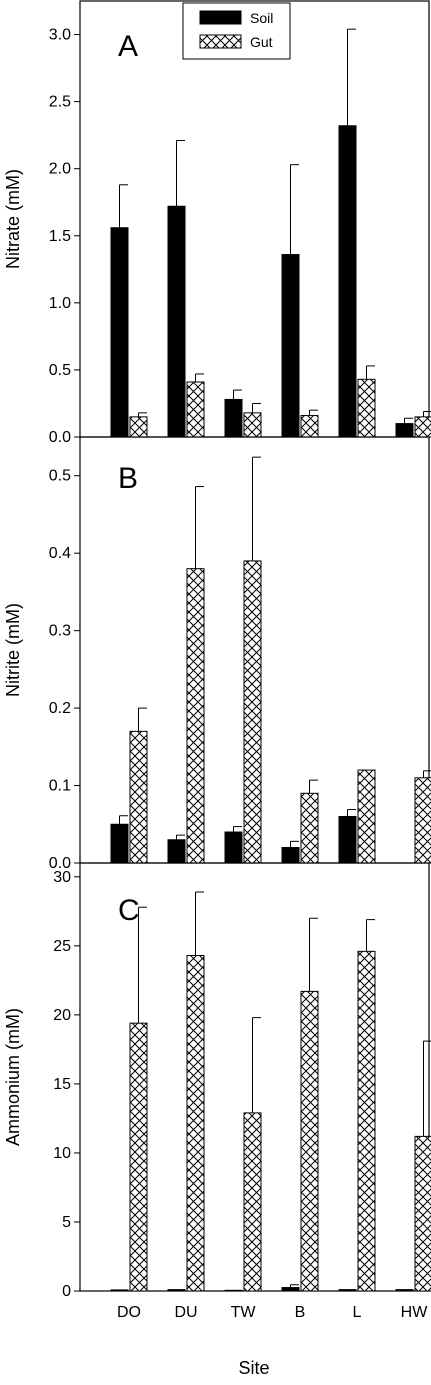 Image resolution: width=431 pixels, height=1385 pixels. Describe the element at coordinates (60, 631) in the screenshot. I see `y-tick-label: 0.3` at that location.